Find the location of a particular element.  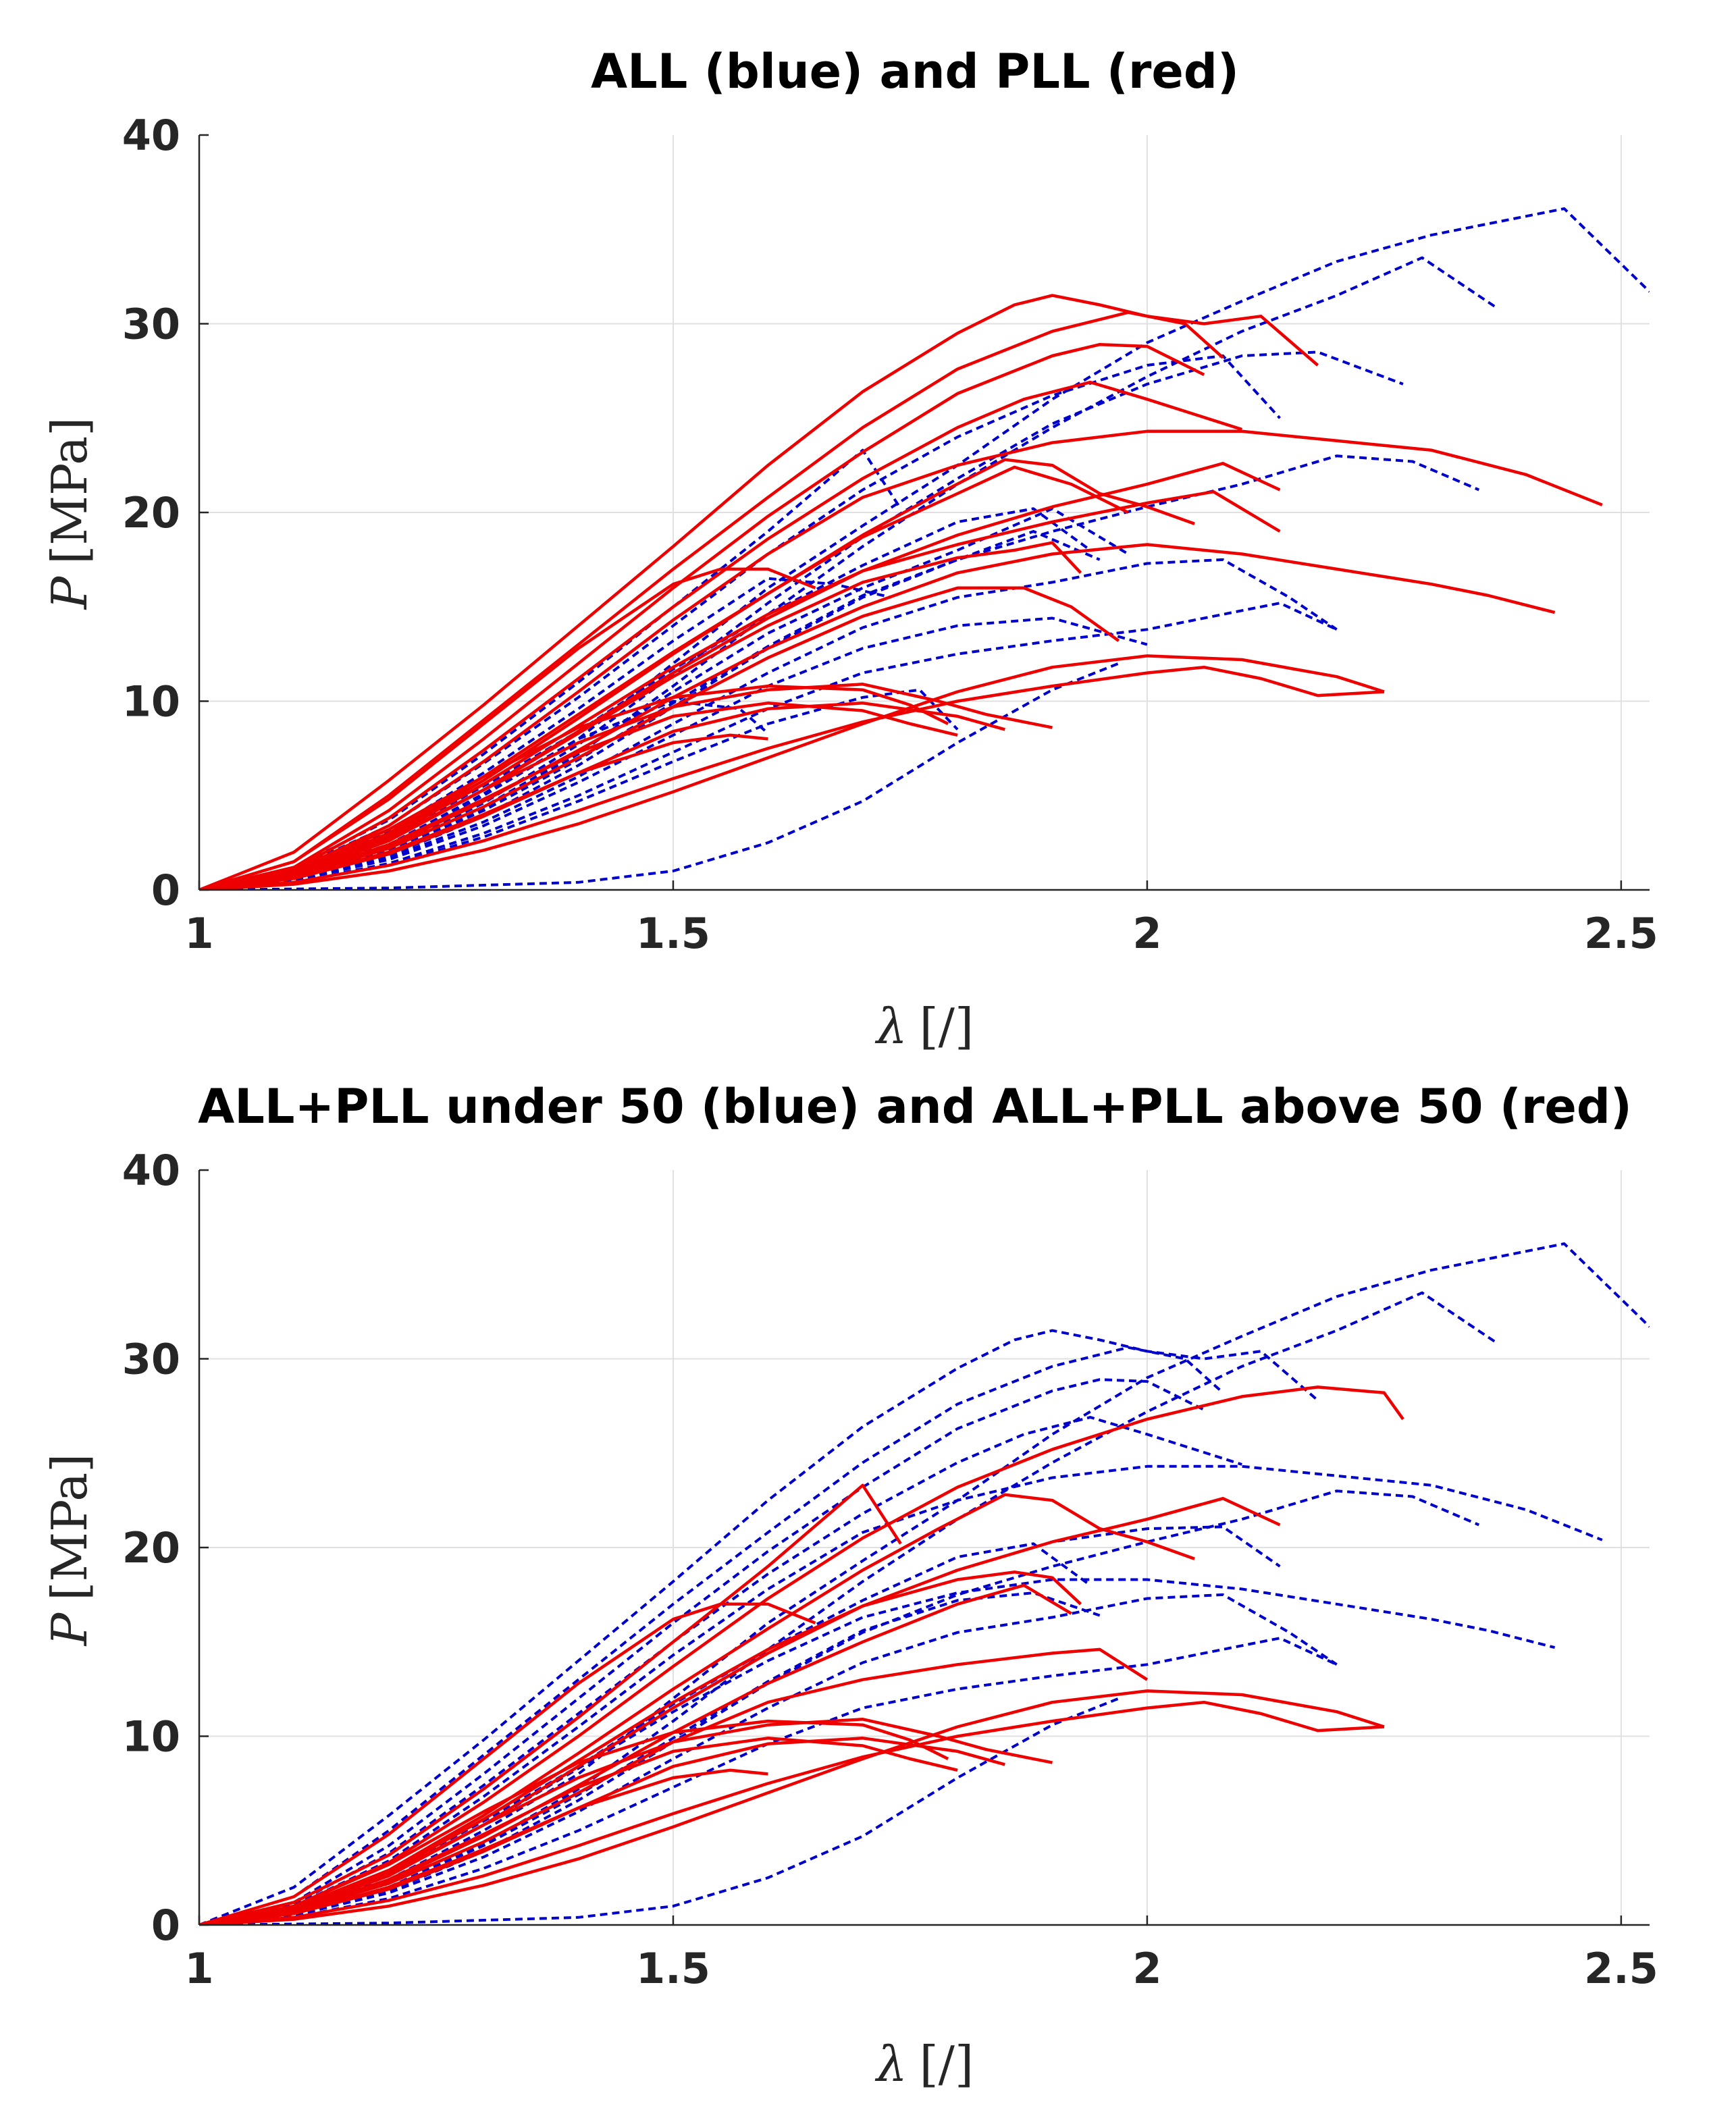

chart-title: ALL (blue) and PLL (red) is located at coordinates (915, 71).